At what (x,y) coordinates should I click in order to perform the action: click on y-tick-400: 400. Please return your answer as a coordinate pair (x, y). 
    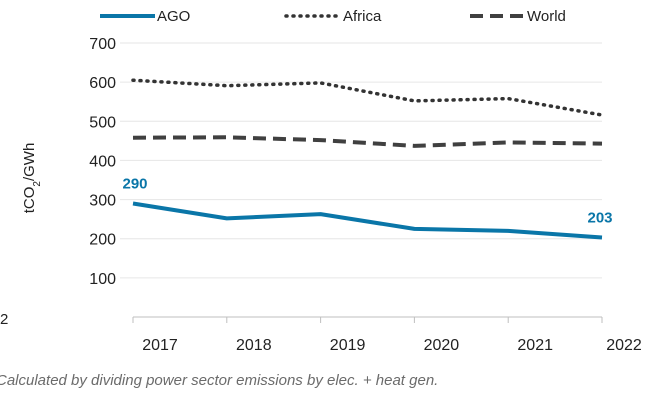
    Looking at the image, I should click on (102, 161).